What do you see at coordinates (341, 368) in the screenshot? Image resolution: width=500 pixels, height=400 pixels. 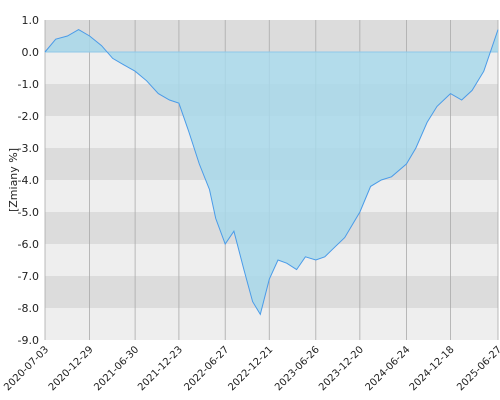 I see `x-tick-label-7: 2023-12-20` at bounding box center [341, 368].